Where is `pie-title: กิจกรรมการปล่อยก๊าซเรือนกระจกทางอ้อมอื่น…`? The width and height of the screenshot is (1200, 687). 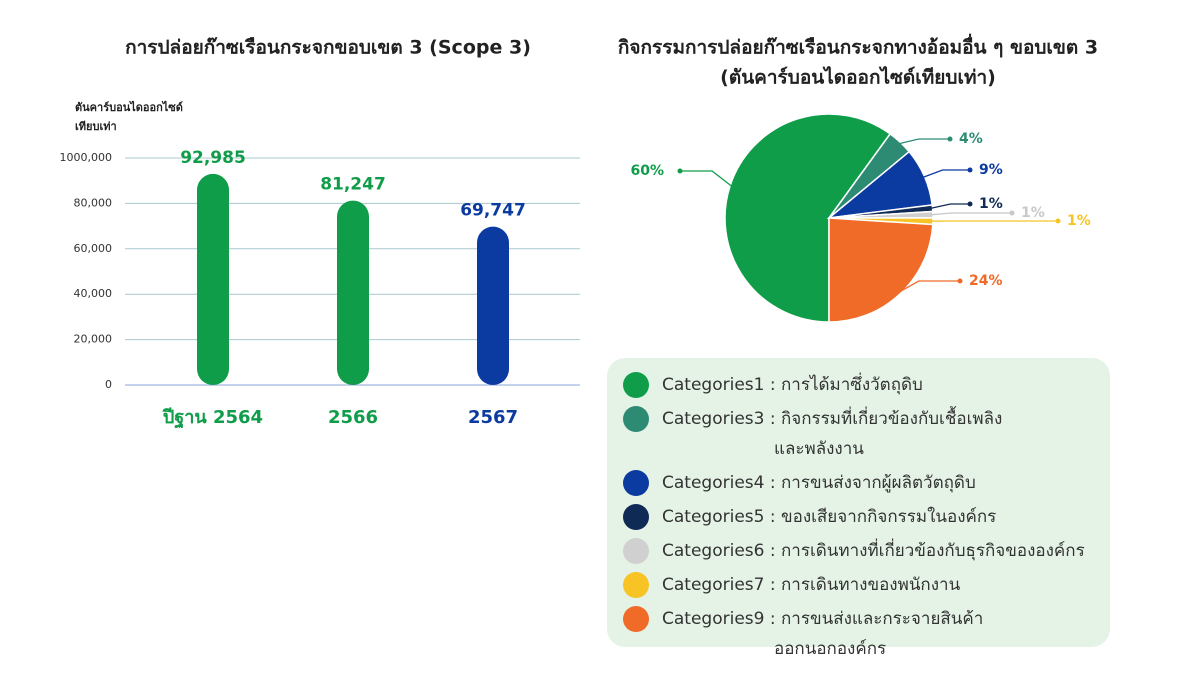 pie-title: กิจกรรมการปล่อยก๊าซเรือนกระจกทางอ้อมอื่น… is located at coordinates (858, 46).